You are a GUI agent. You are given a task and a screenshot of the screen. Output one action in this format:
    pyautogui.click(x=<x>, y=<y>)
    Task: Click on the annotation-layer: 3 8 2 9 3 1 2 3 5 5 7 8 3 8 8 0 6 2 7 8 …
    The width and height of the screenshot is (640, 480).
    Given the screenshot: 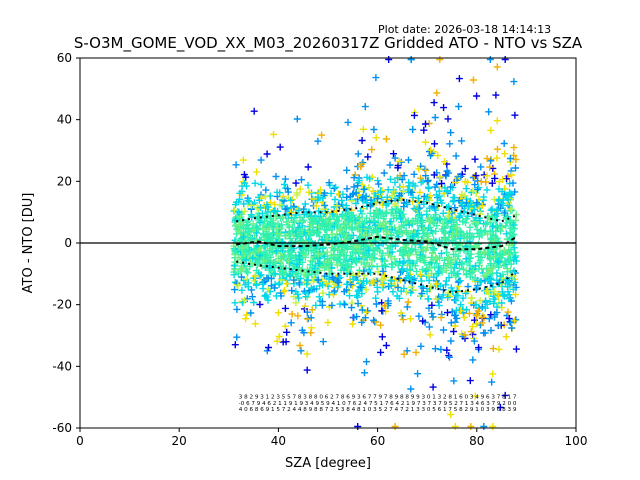 What is the action you would take?
    pyautogui.click(x=378, y=404)
    